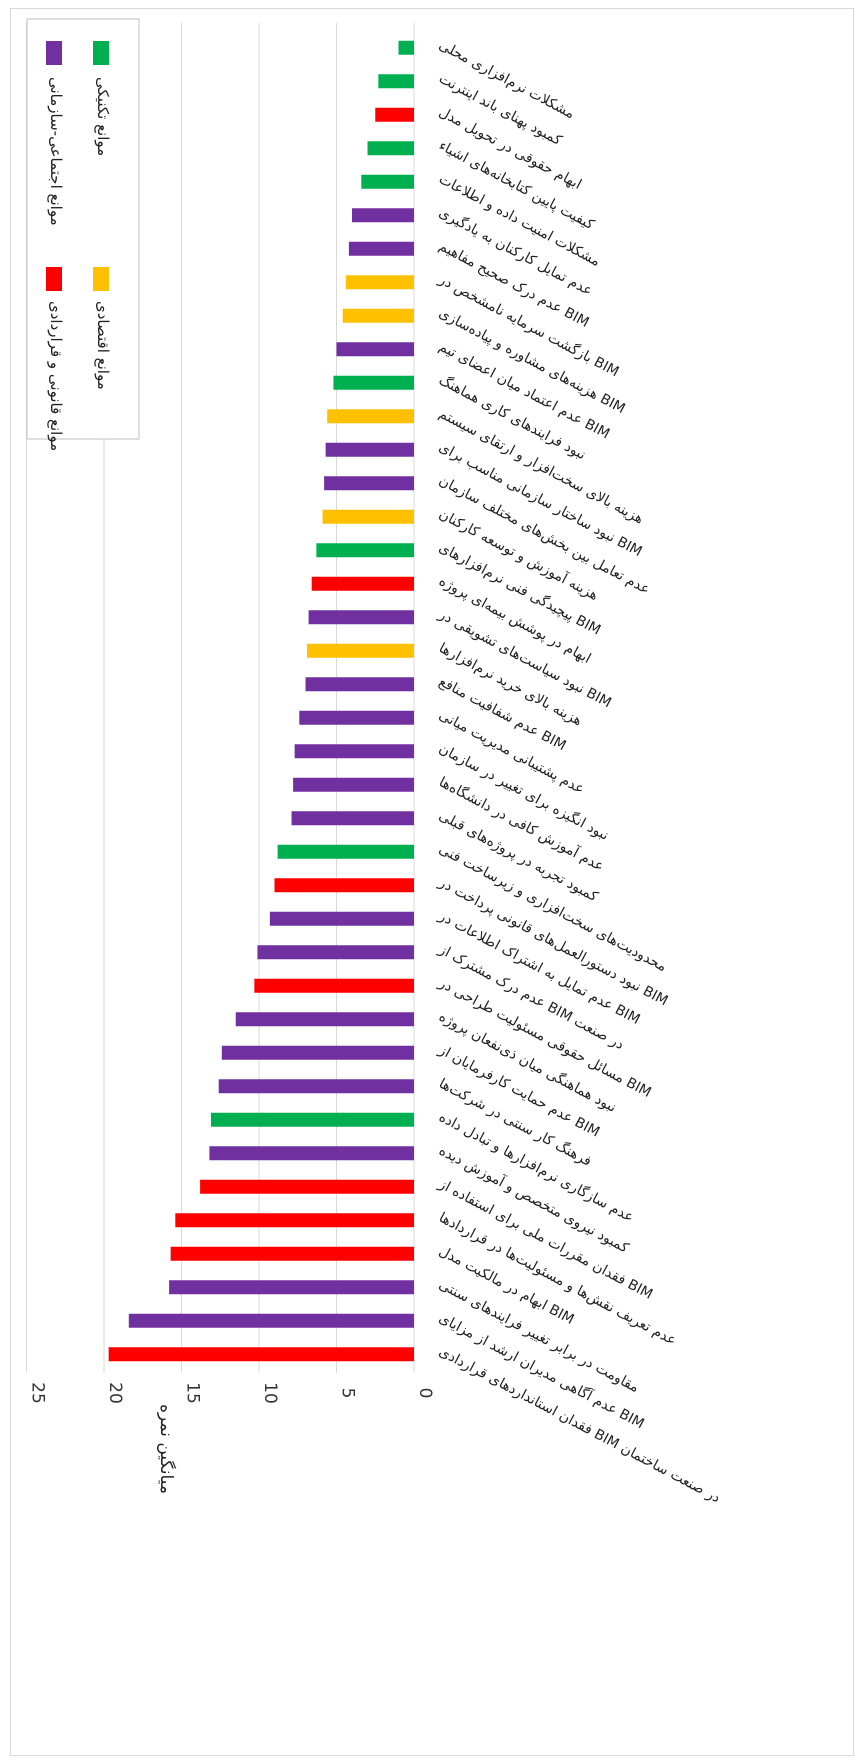 The width and height of the screenshot is (864, 1764). I want to click on x-axis-ticks: 0 5 10 15 20 25, so click(232, 1393).